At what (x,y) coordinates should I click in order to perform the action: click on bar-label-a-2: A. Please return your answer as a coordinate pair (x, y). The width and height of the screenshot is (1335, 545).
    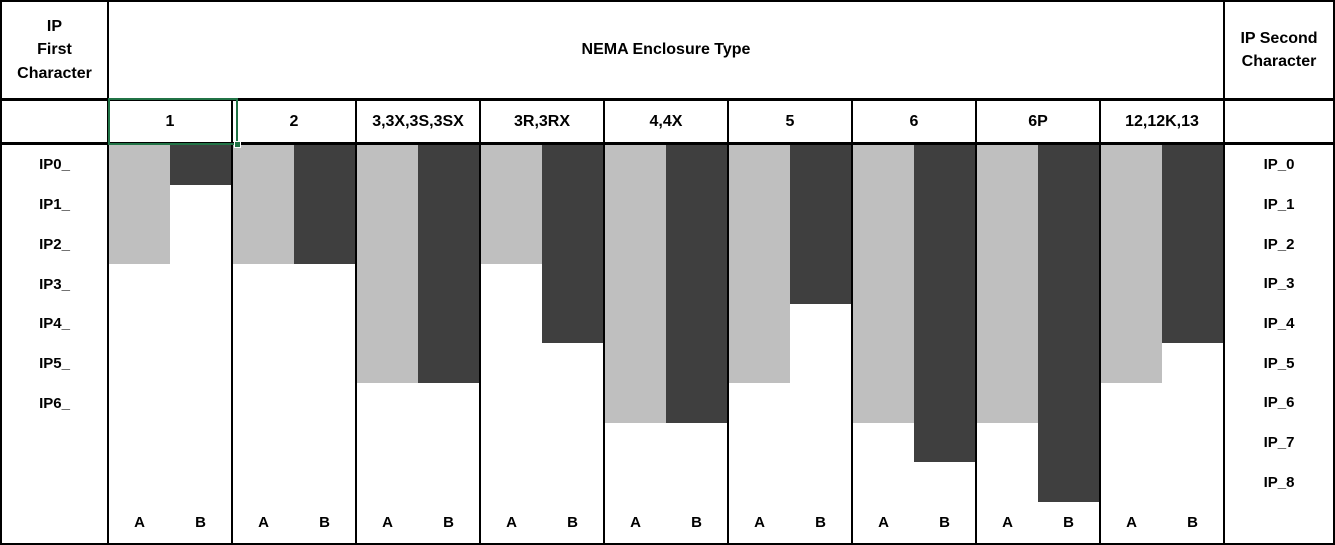
    Looking at the image, I should click on (263, 522).